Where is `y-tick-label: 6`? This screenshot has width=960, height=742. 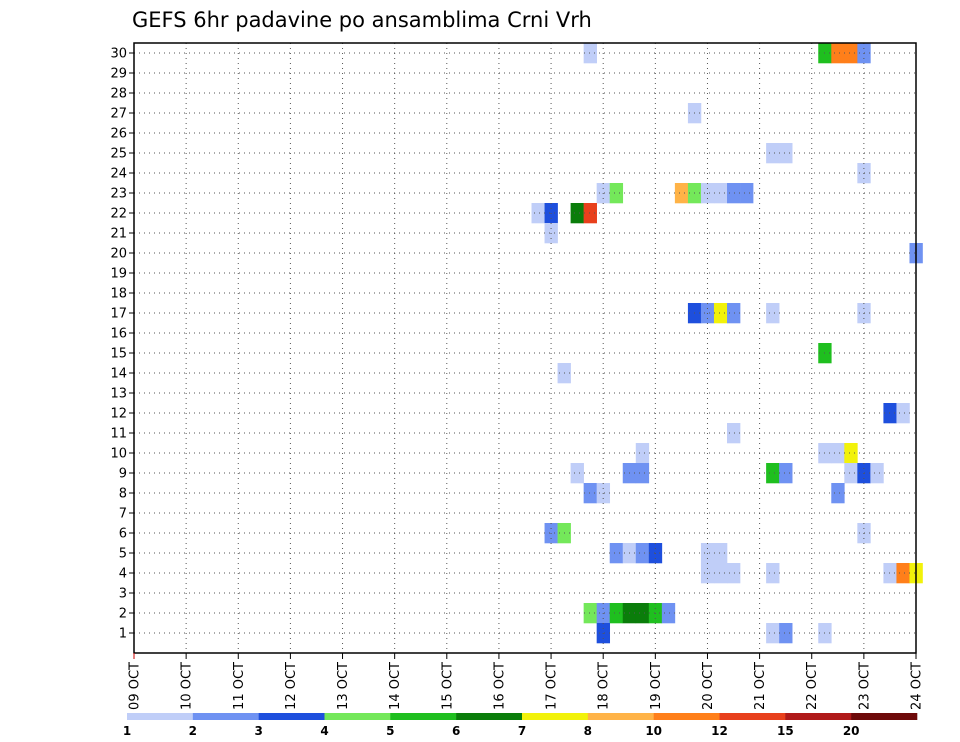 y-tick-label: 6 is located at coordinates (123, 534).